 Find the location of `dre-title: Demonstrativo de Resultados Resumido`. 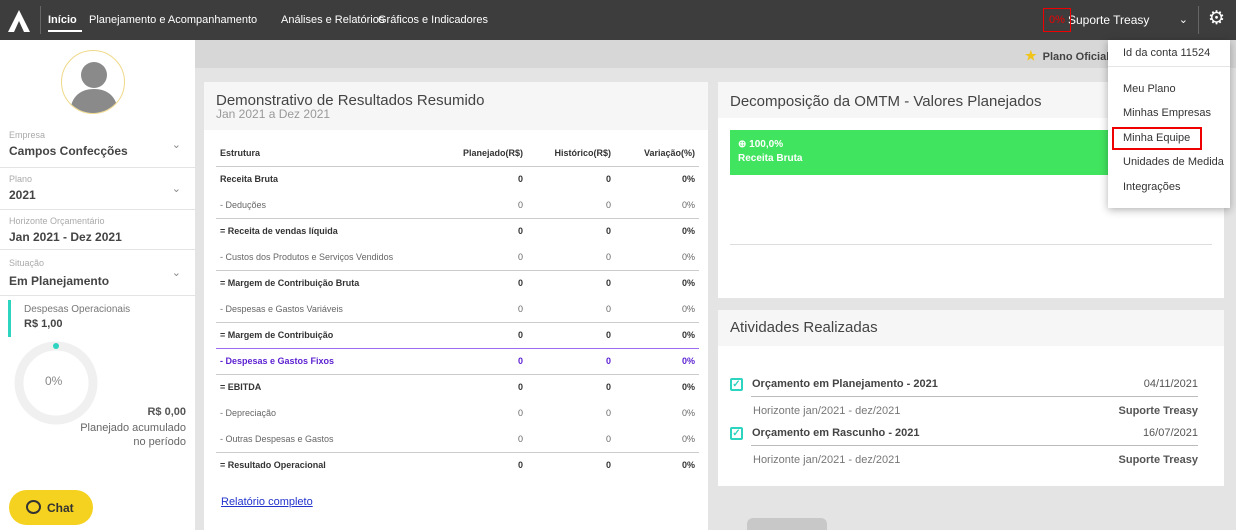

dre-title: Demonstrativo de Resultados Resumido is located at coordinates (350, 100).